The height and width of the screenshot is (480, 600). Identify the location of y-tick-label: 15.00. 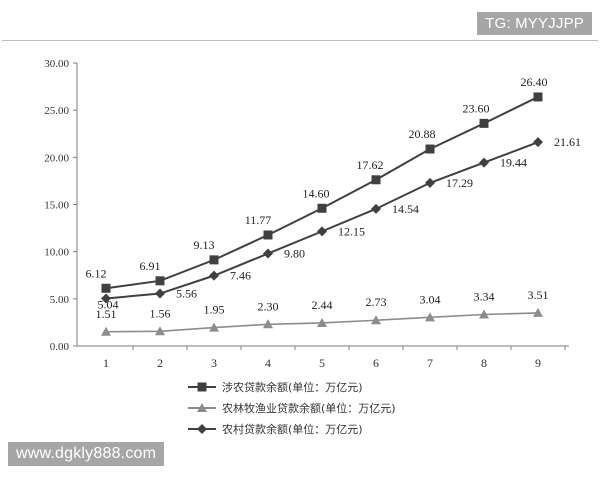
(56, 206).